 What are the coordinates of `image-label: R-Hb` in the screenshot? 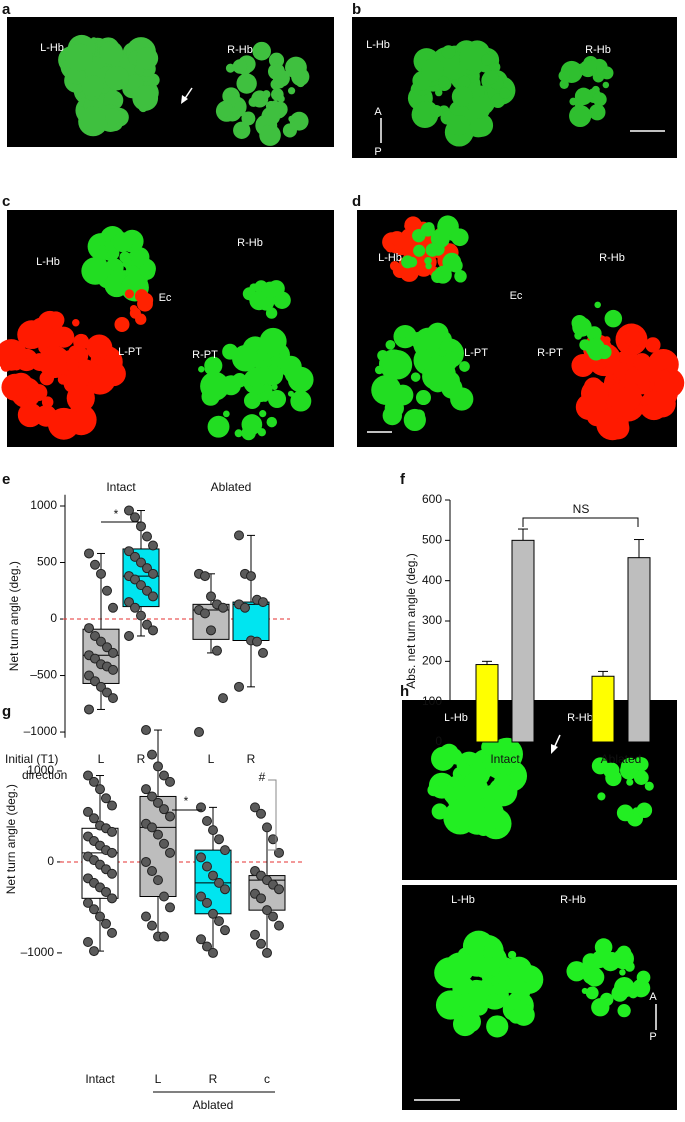 It's located at (598, 50).